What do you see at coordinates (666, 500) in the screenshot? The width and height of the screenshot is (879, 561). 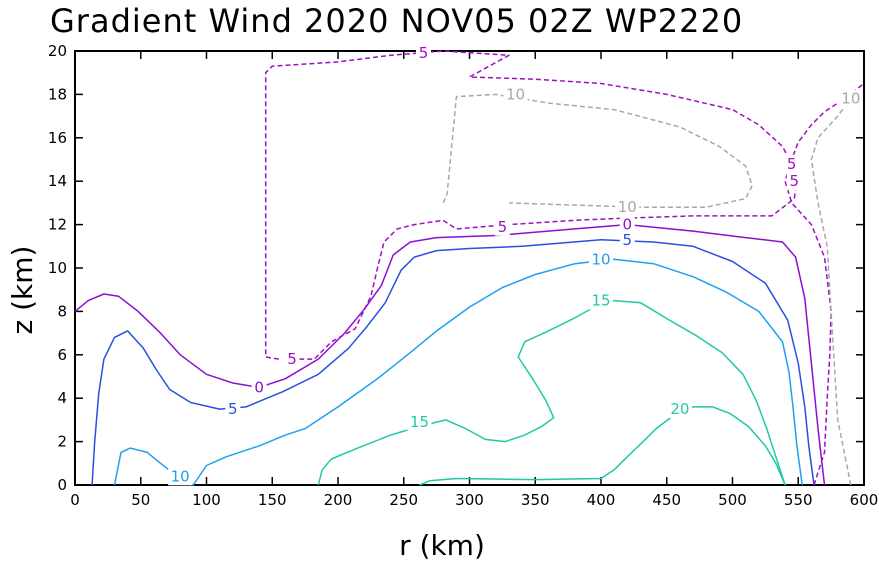 I see `x-tick-label: 450` at bounding box center [666, 500].